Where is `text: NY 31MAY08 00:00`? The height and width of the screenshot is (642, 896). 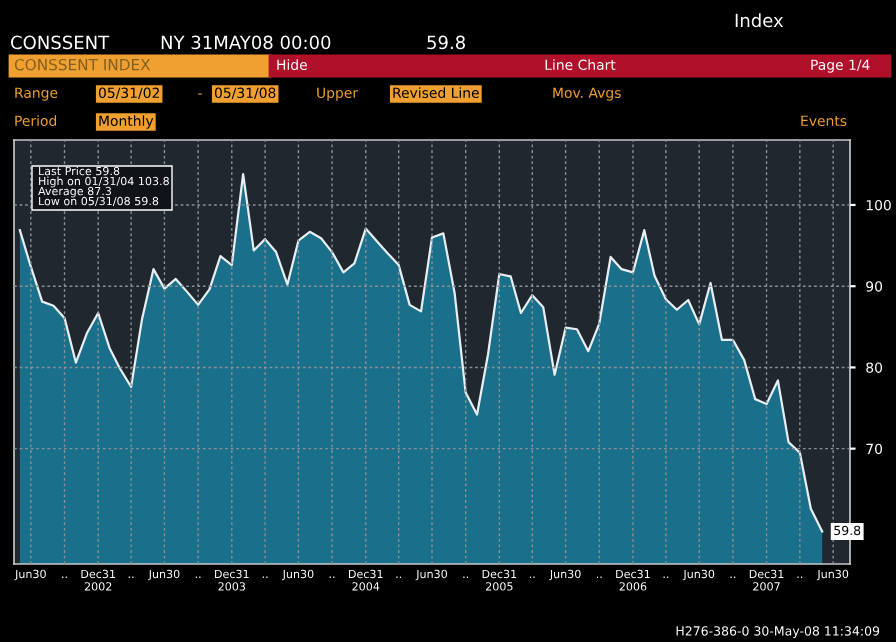 text: NY 31MAY08 00:00 is located at coordinates (246, 42).